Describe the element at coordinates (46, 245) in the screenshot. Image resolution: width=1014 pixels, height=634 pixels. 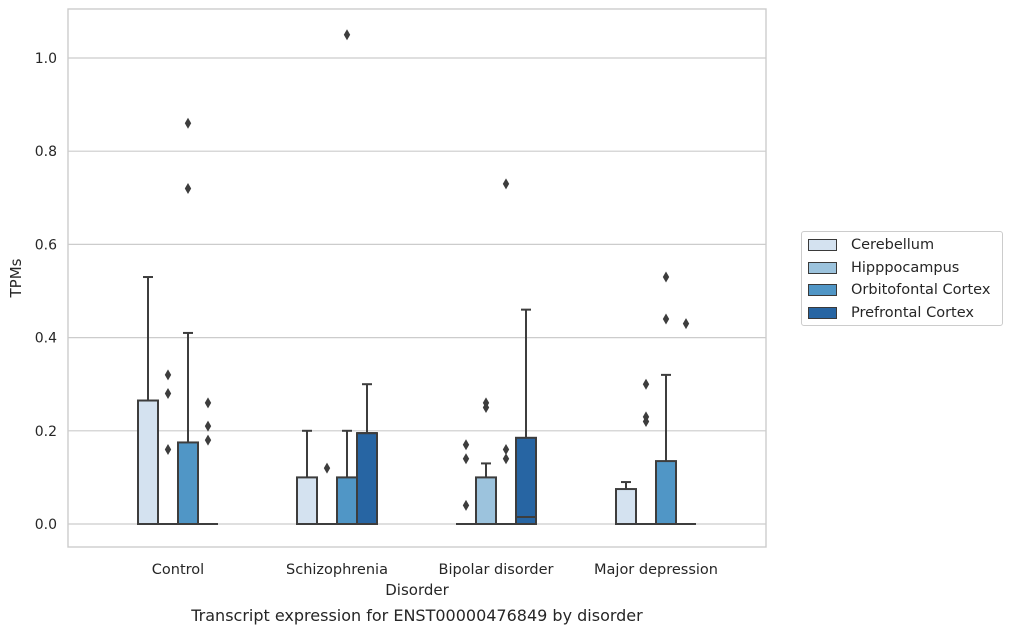
I see `y-tick-label: 0.6` at that location.